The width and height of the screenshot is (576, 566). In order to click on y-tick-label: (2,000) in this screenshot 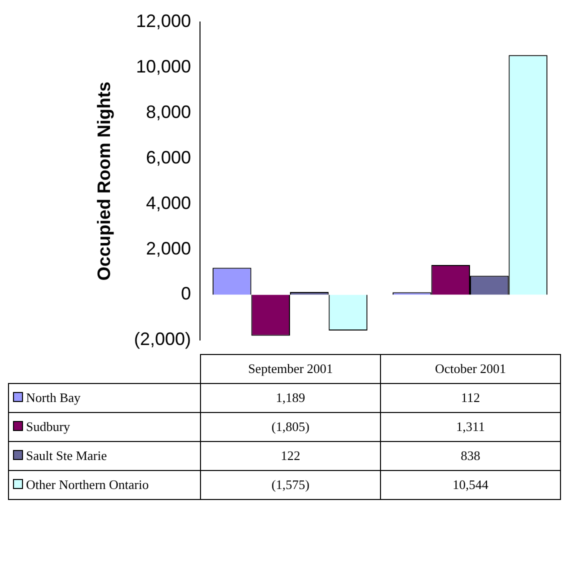, I will do `click(162, 339)`.